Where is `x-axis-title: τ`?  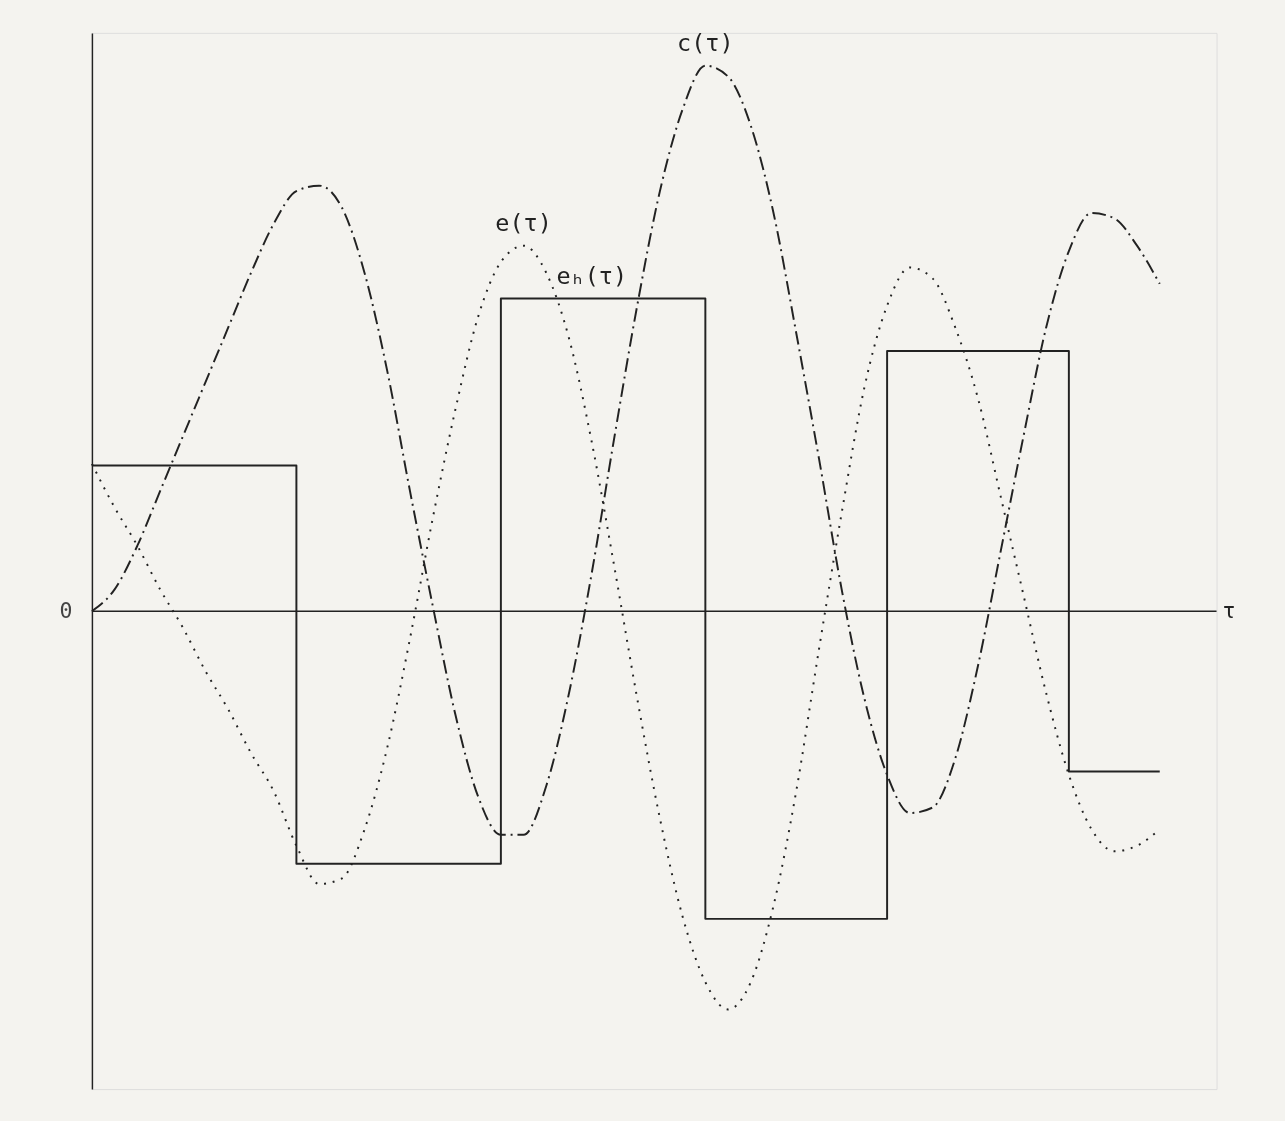
x-axis-title: τ is located at coordinates (1229, 611).